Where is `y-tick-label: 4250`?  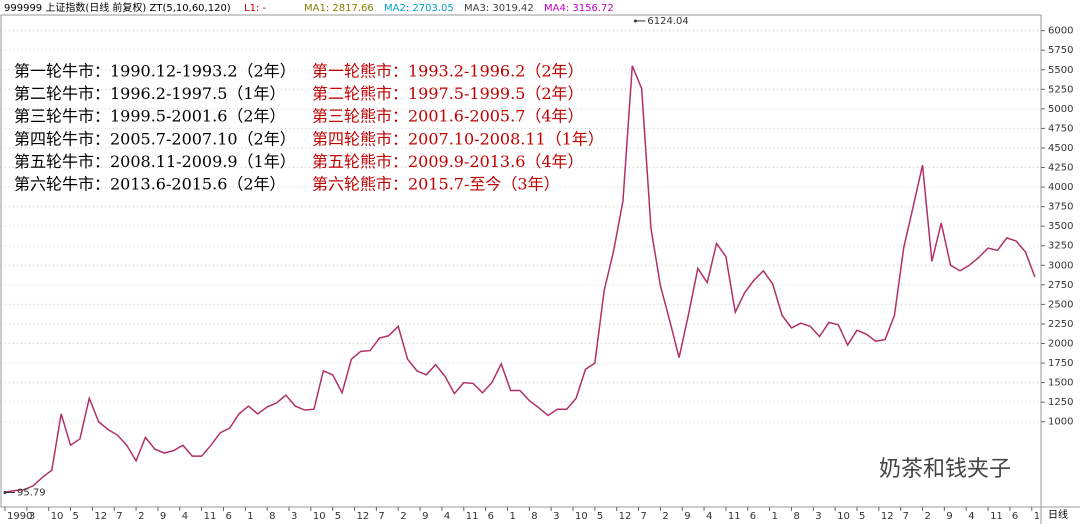 y-tick-label: 4250 is located at coordinates (1060, 168).